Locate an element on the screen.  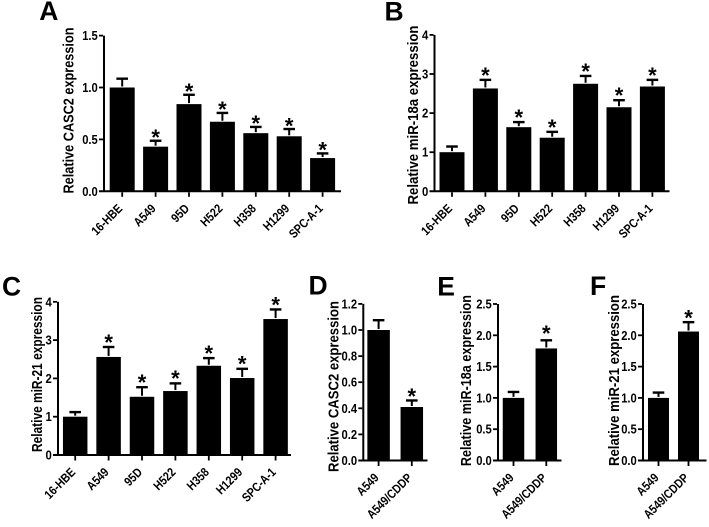
svg-text: F is located at coordinates (598, 286).